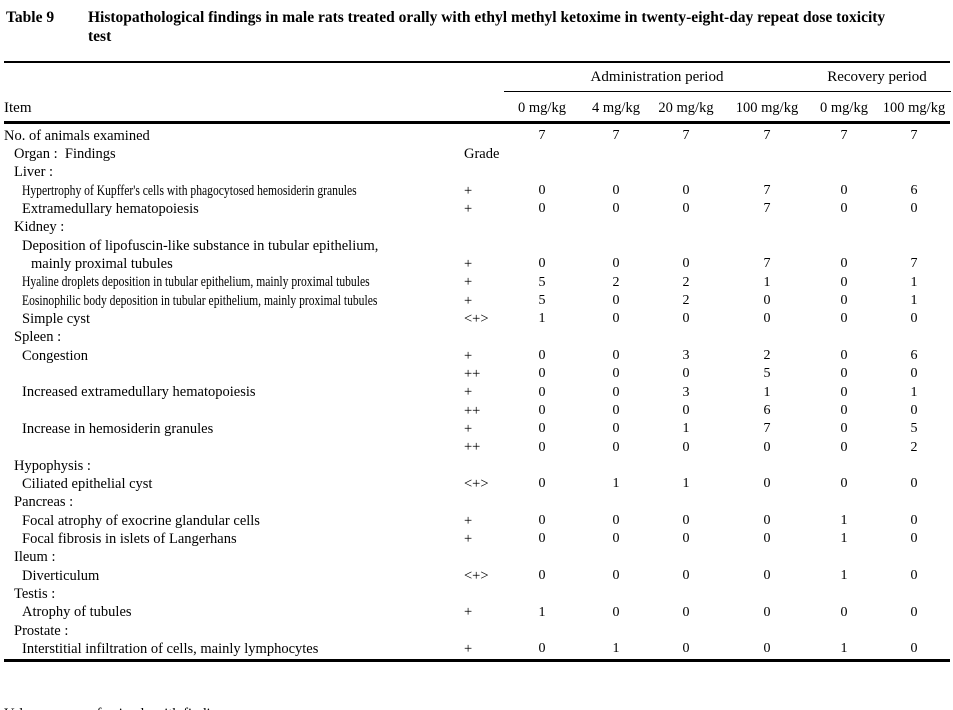 Image resolution: width=953 pixels, height=710 pixels. What do you see at coordinates (77, 612) in the screenshot?
I see `row-label: Atrophy of tubules` at bounding box center [77, 612].